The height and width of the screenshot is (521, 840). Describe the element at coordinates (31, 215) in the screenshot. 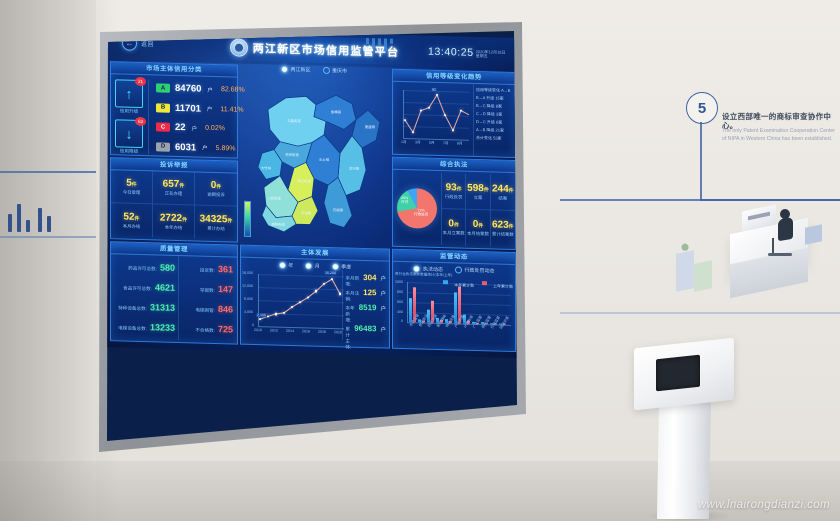

I see `wall-logo-marks` at that location.